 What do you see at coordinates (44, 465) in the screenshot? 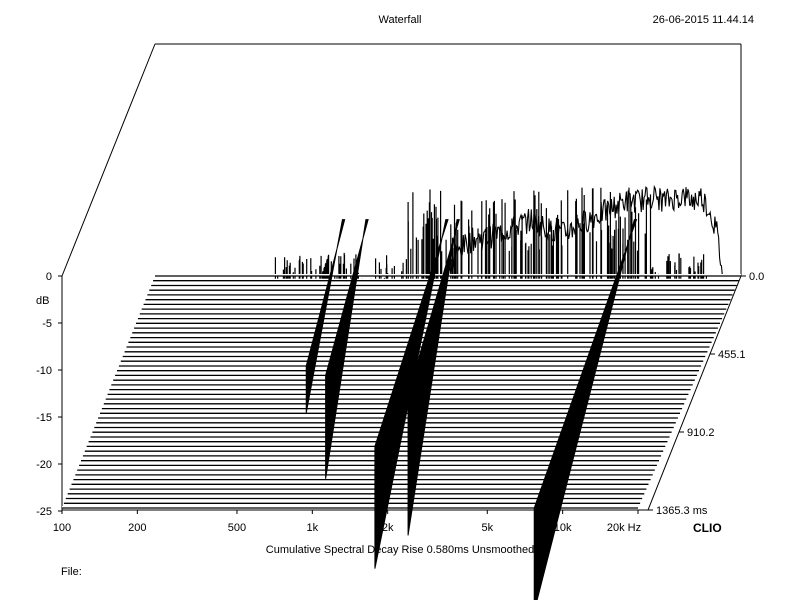
I see `y-tick-label: -20` at bounding box center [44, 465].